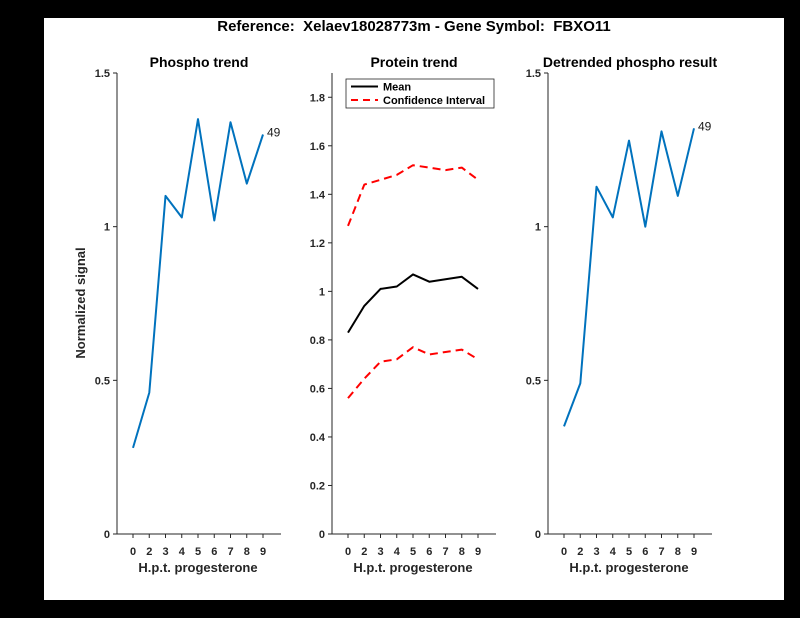 Image resolution: width=800 pixels, height=618 pixels. Describe the element at coordinates (317, 98) in the screenshot. I see `y-tick-label: 1.8` at that location.